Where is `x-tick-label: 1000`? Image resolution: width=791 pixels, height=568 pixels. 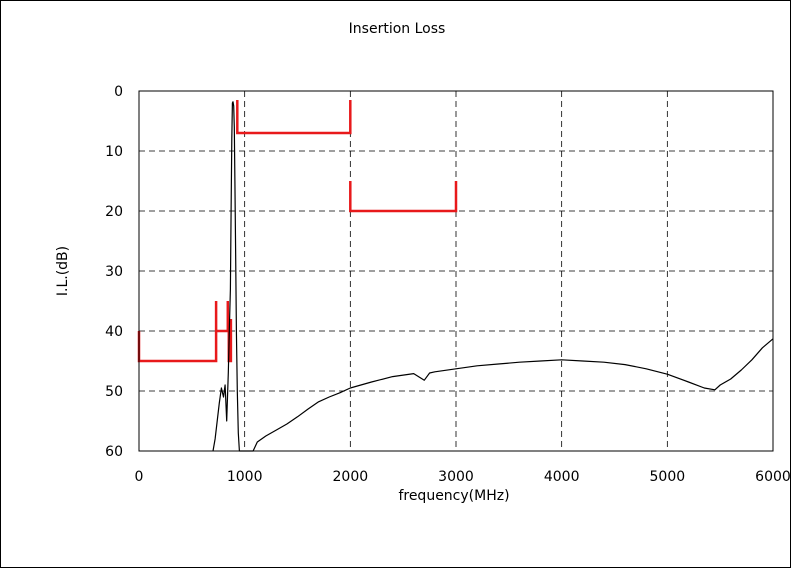 x-tick-label: 1000 is located at coordinates (245, 477).